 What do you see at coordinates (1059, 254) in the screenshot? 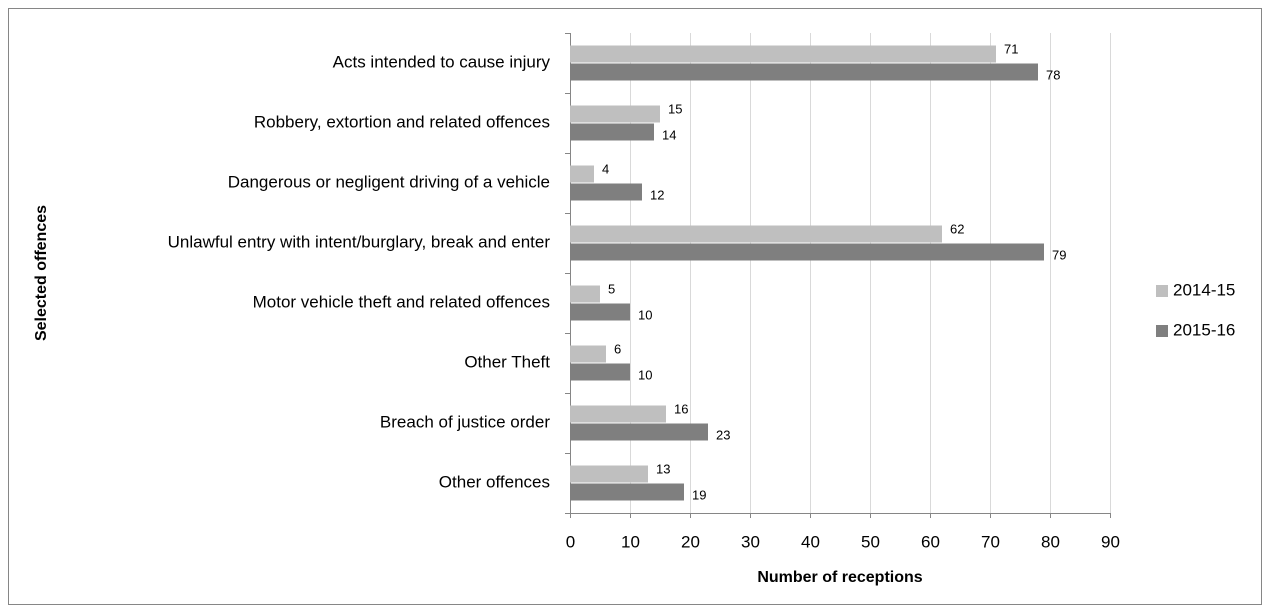
I see `data-label: 79` at bounding box center [1059, 254].